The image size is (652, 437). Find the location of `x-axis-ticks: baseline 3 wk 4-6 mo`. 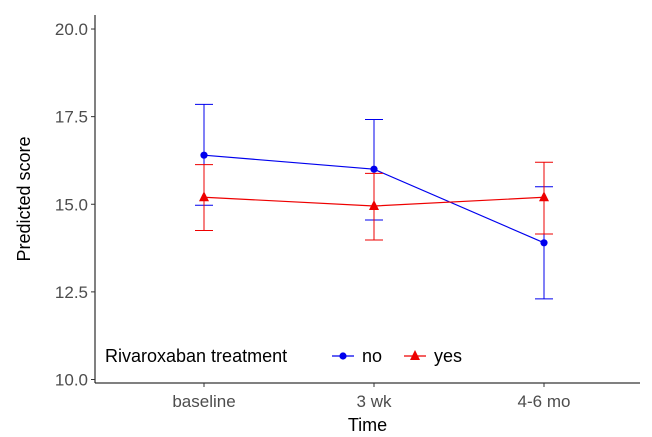

x-axis-ticks: baseline 3 wk 4-6 mo is located at coordinates (371, 397).